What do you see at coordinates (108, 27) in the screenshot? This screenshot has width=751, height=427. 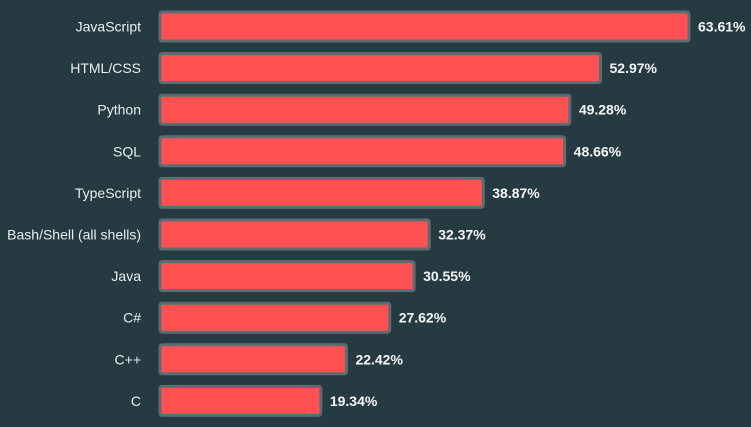 I see `category-label: JavaScript` at bounding box center [108, 27].